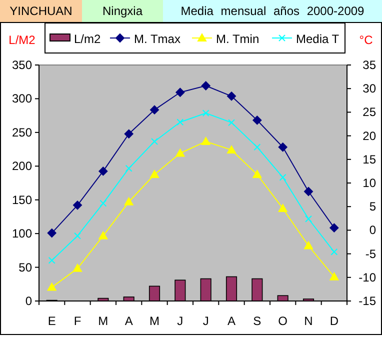 Image resolution: width=382 pixels, height=337 pixels. Describe the element at coordinates (78, 321) in the screenshot. I see `x-tick-label: F` at that location.